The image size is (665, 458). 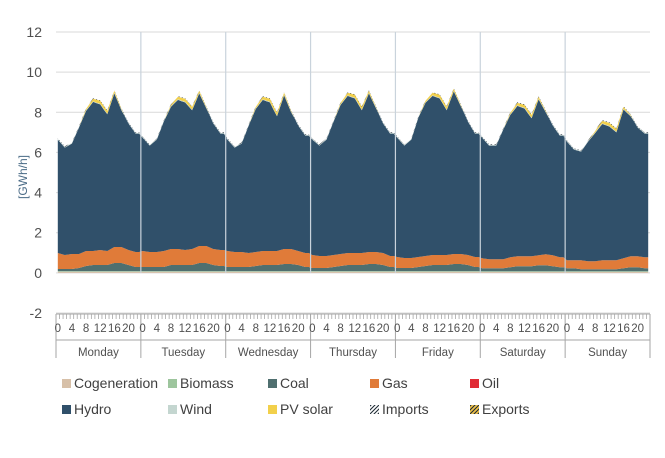 What do you see at coordinates (353, 121) in the screenshot?
I see `area-series-wind` at bounding box center [353, 121].